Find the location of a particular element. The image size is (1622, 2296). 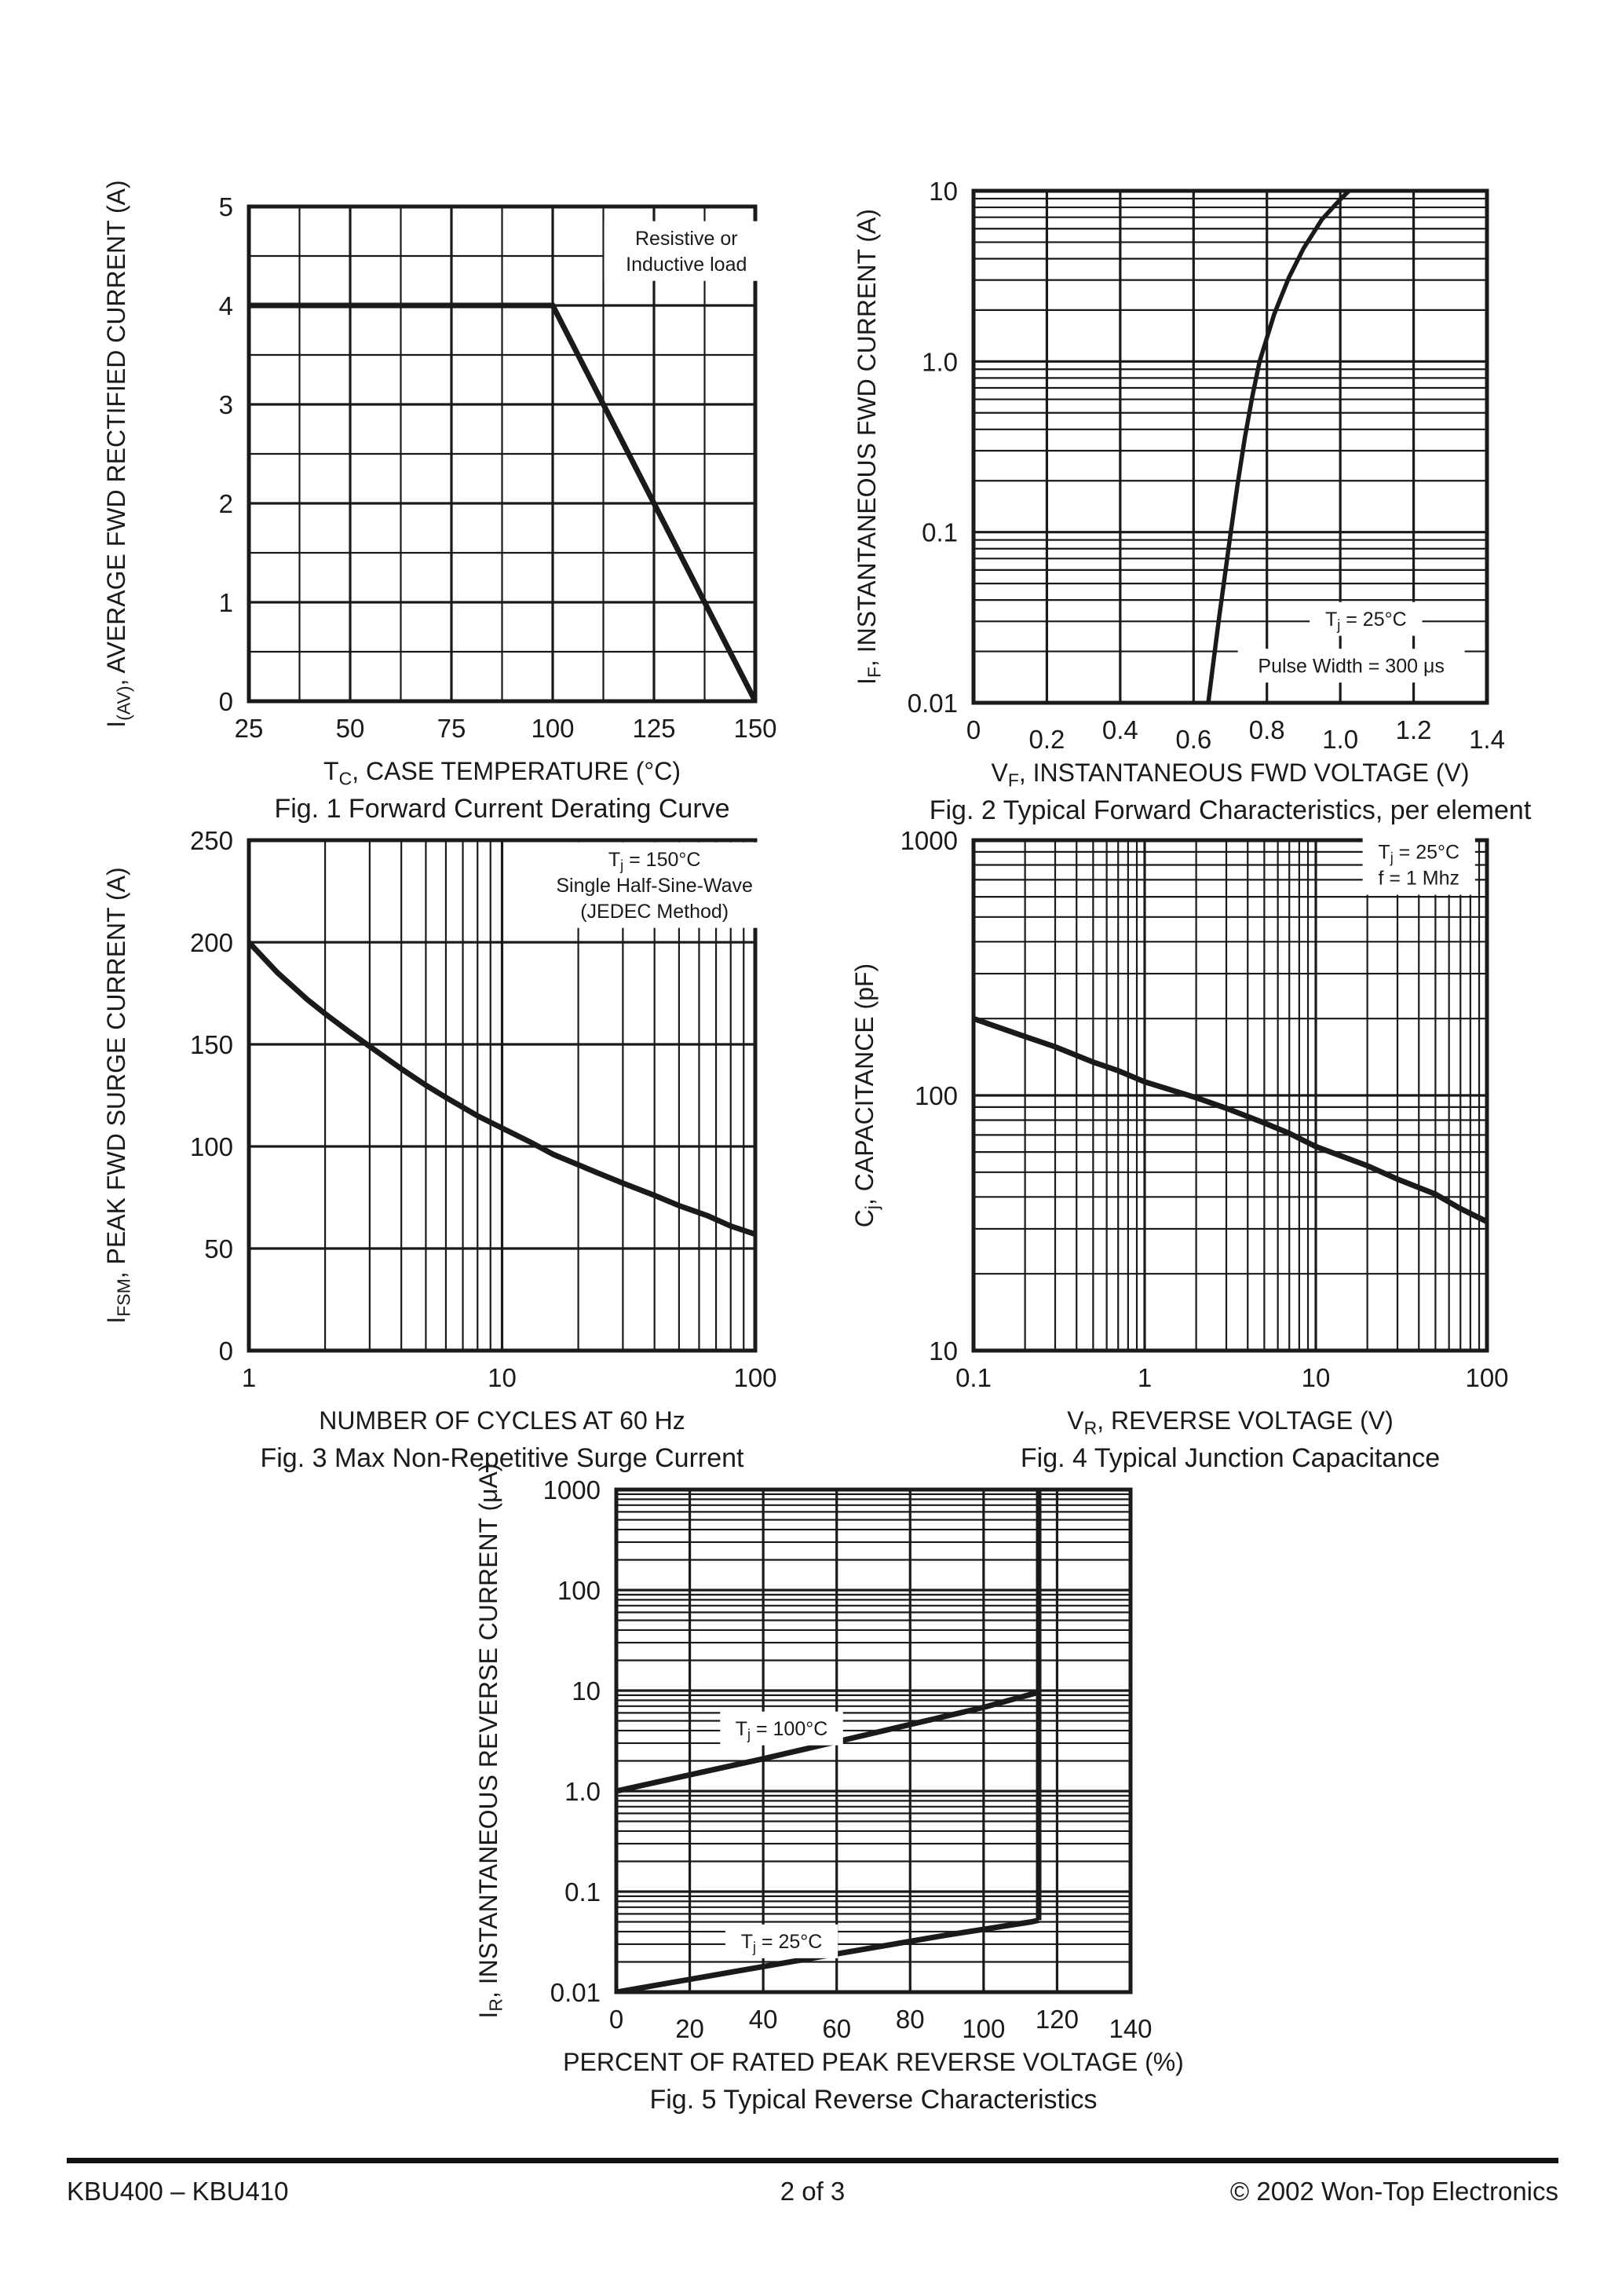

fig2-y-tick: 0.01 is located at coordinates (933, 704).